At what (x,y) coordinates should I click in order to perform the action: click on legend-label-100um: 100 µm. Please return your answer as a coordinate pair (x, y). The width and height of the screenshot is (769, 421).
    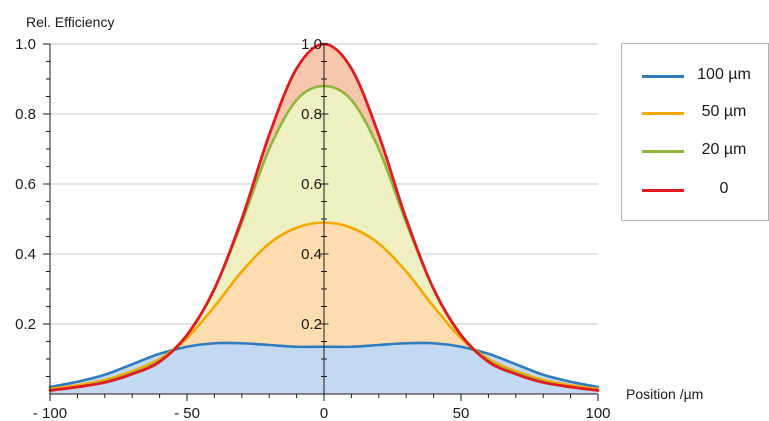
    Looking at the image, I should click on (724, 74).